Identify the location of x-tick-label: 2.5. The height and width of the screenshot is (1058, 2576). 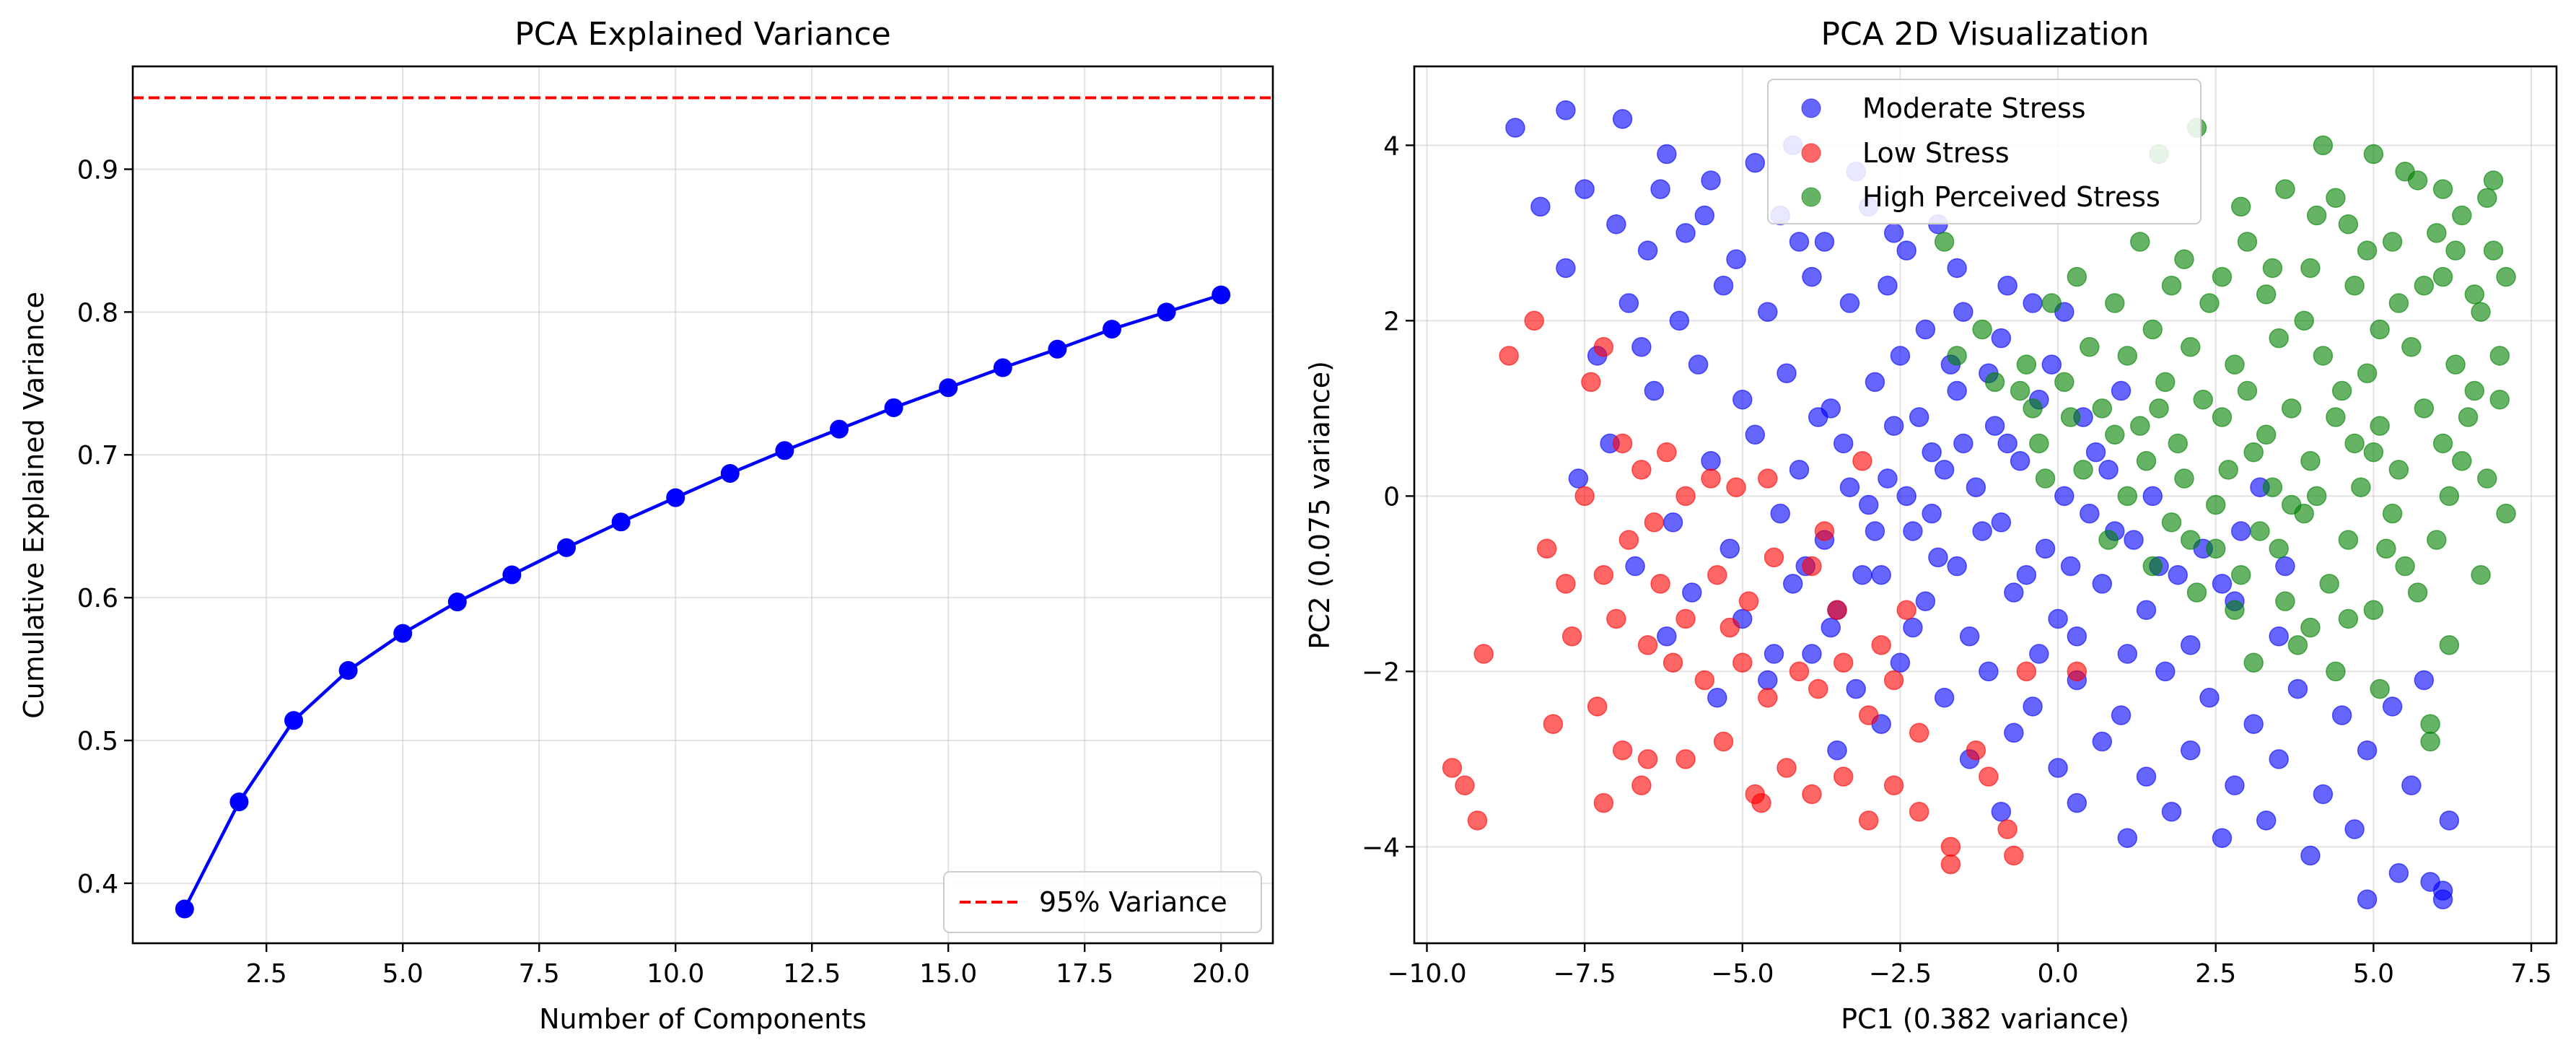
(2215, 974).